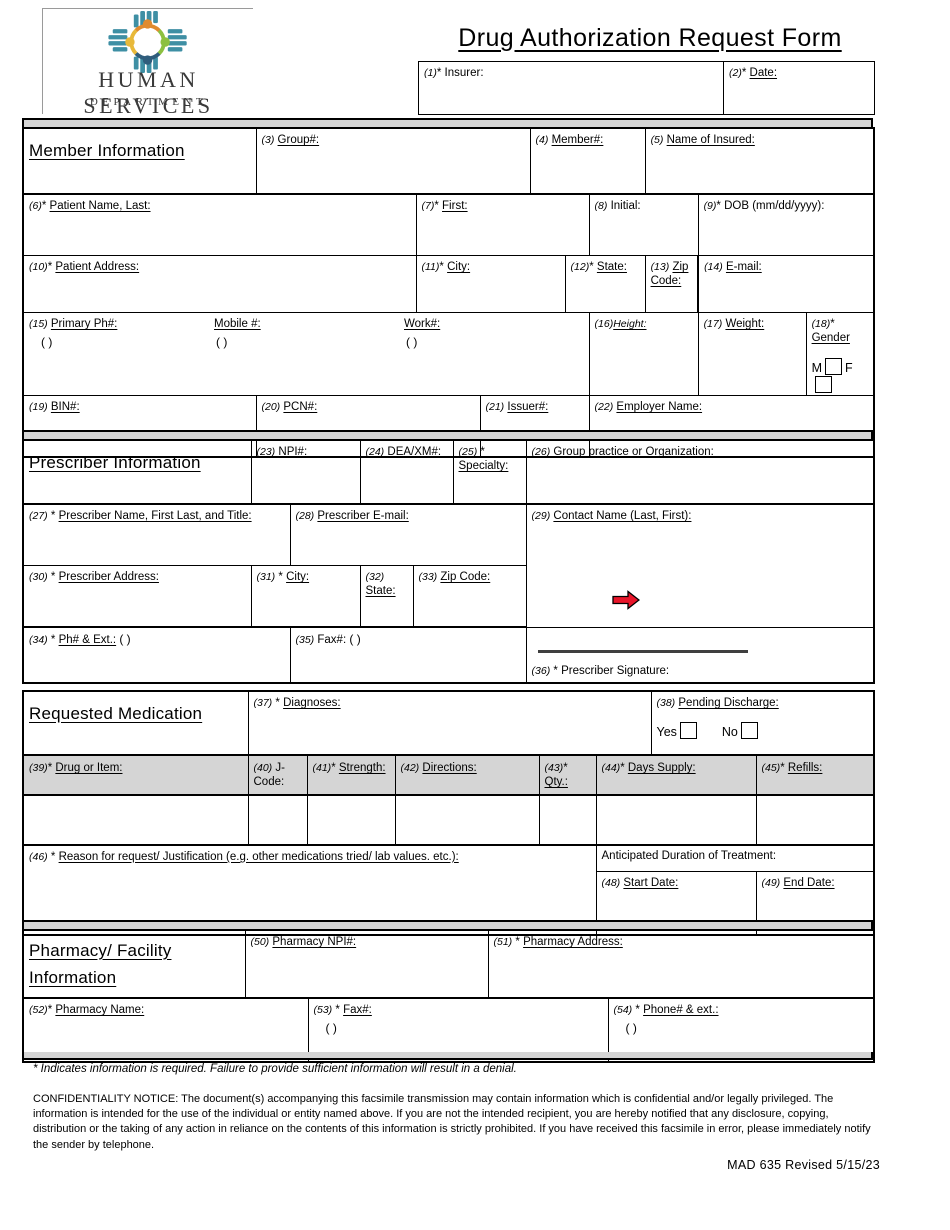 This screenshot has width=950, height=1230. I want to click on pending-discharge-options: Yes No, so click(763, 731).